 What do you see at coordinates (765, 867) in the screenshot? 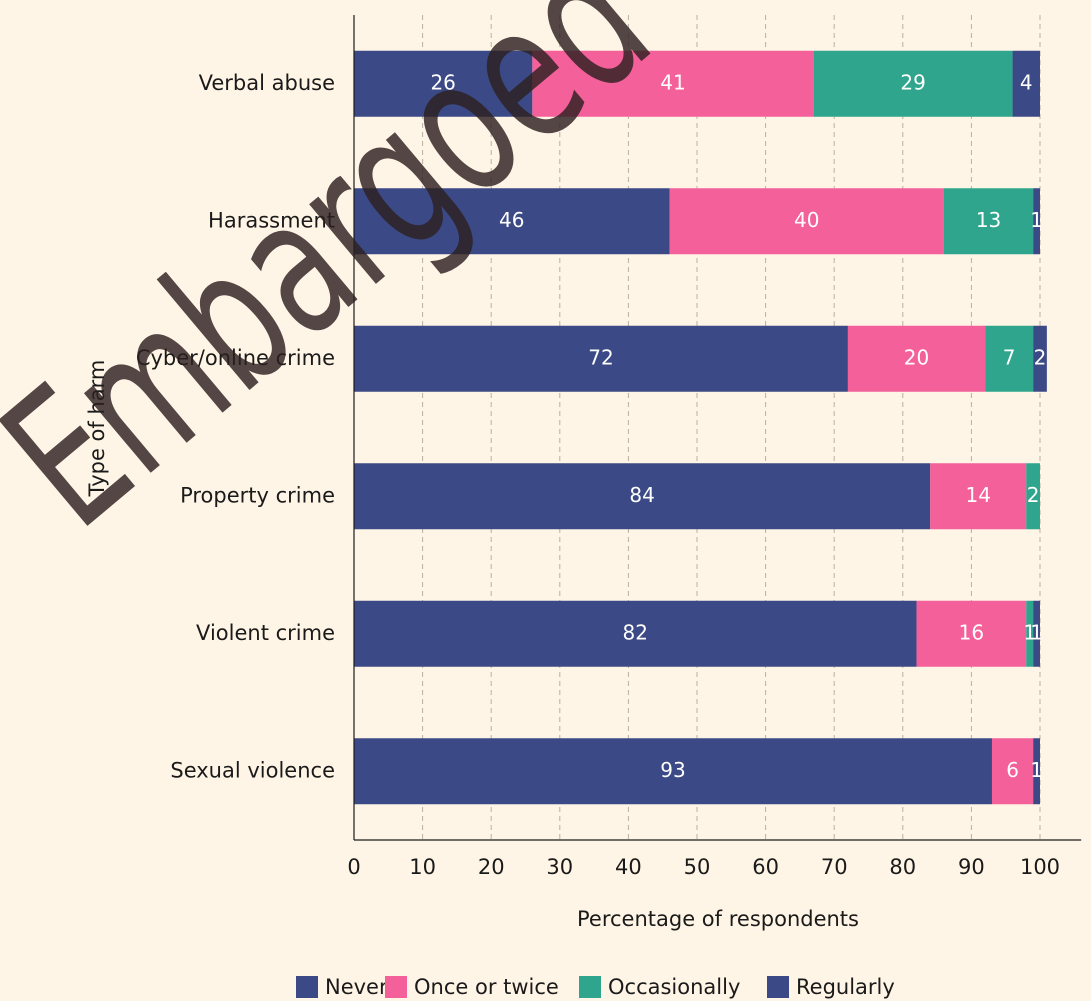
I see `x-tick-label: 60` at bounding box center [765, 867].